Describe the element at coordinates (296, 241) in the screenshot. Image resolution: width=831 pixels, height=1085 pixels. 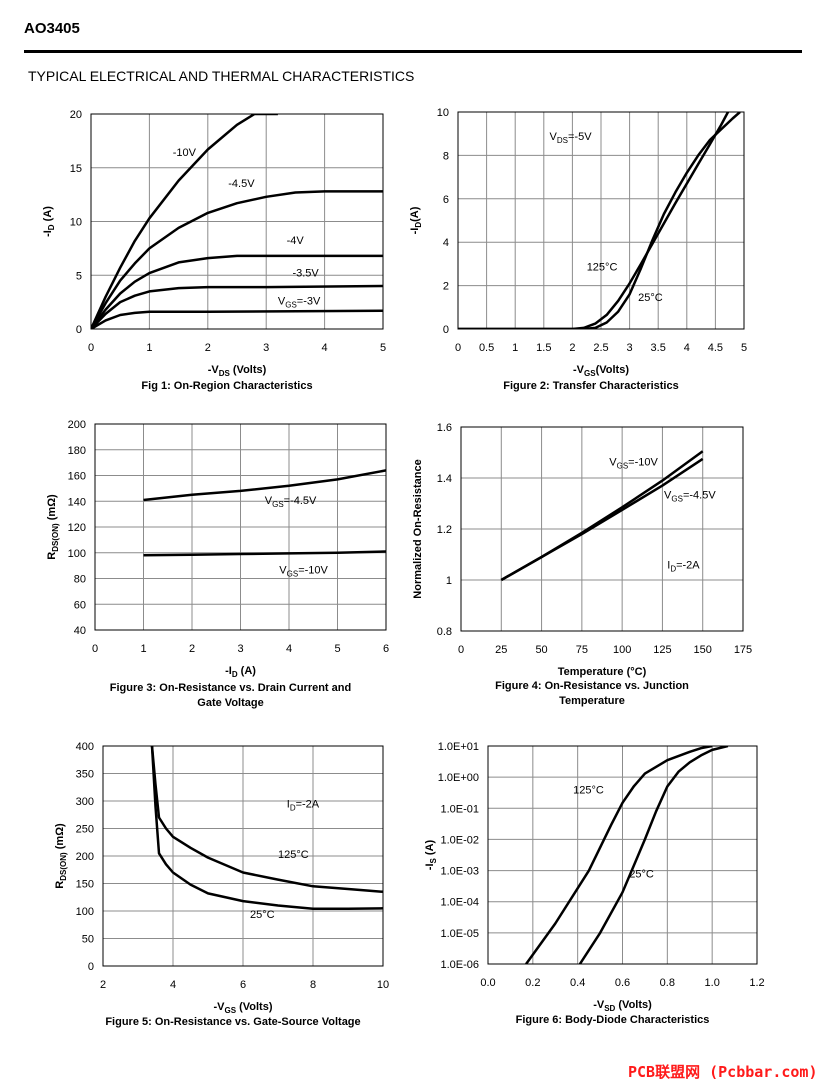
I see `series-annotation: -4V` at that location.